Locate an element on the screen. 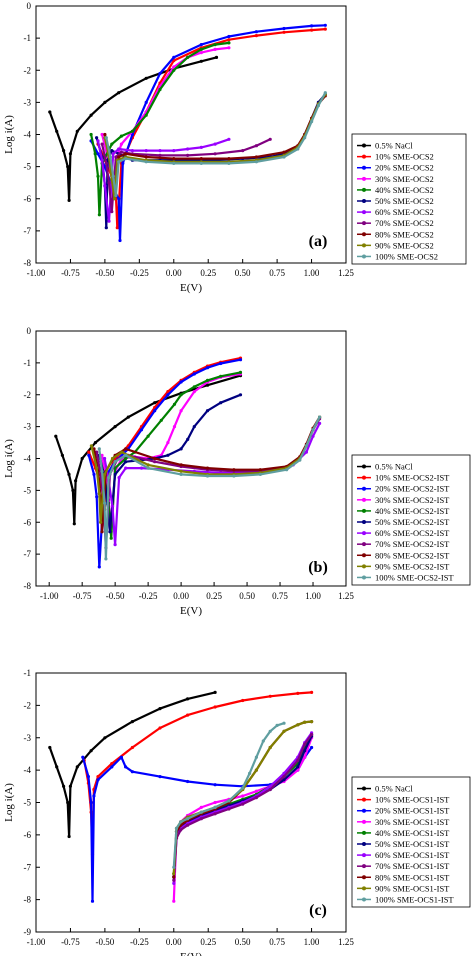  y-tick-label: -4 is located at coordinates (28, 135).